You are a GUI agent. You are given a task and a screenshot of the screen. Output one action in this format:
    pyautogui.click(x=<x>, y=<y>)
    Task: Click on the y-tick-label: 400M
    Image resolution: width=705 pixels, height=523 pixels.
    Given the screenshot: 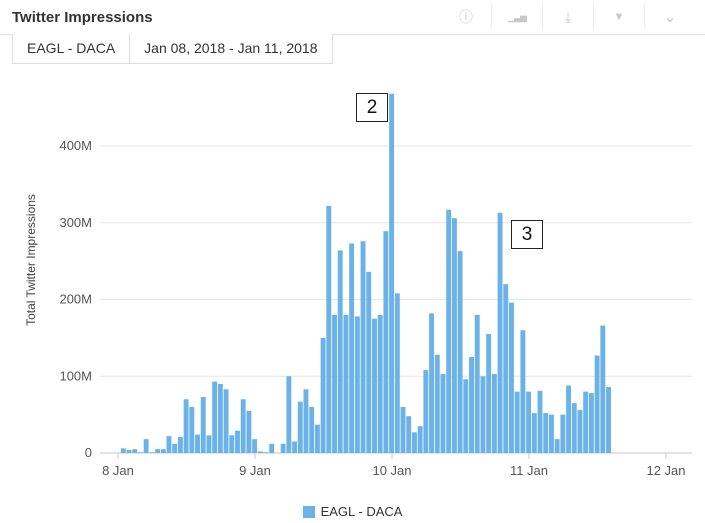 What is the action you would take?
    pyautogui.click(x=75, y=145)
    